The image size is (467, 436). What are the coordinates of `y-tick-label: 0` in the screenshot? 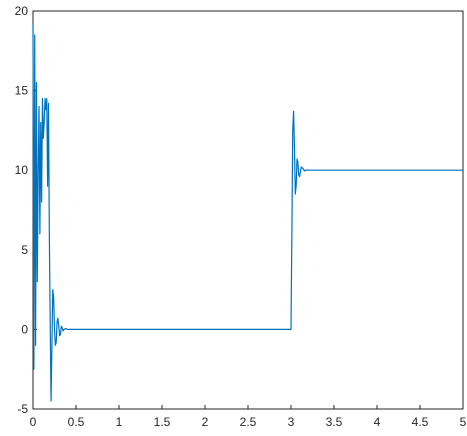 It's located at (24, 329).